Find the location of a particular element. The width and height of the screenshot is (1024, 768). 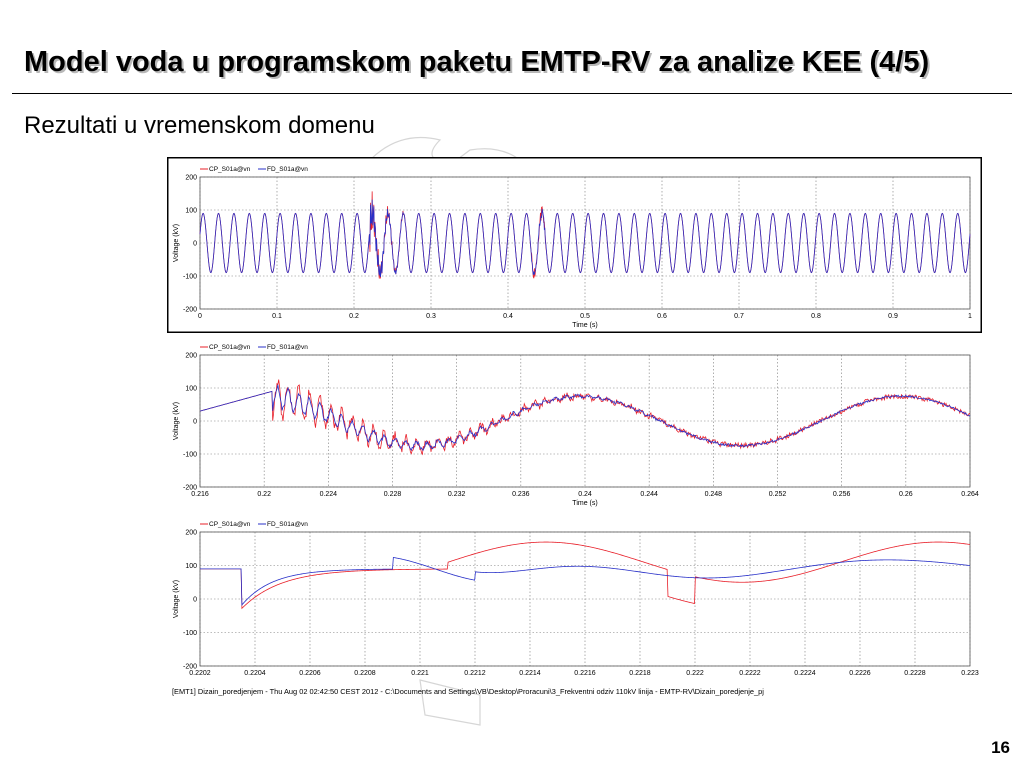

x-tick-label: 0.2228 is located at coordinates (915, 673).